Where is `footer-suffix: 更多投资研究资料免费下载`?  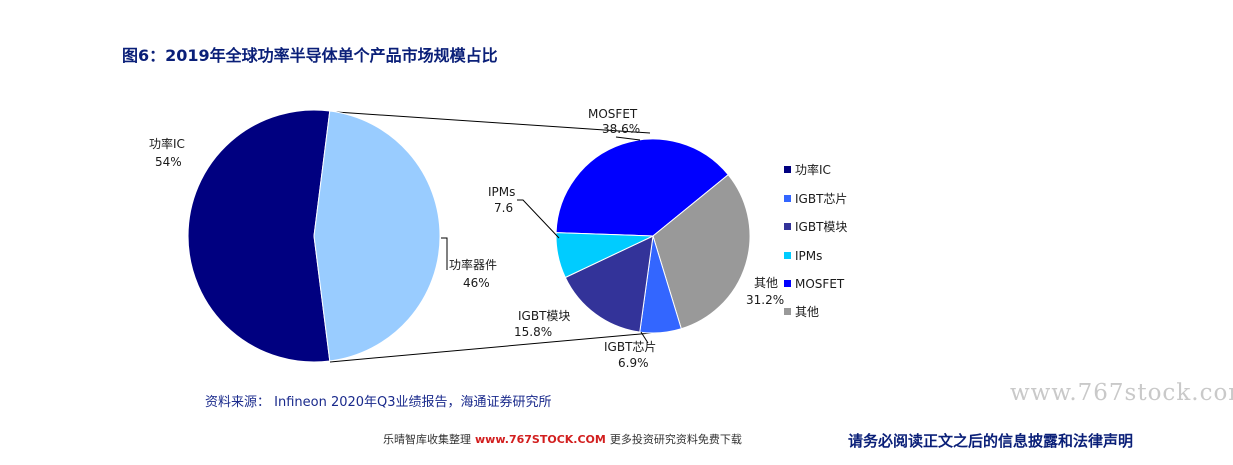
footer-suffix: 更多投资研究资料免费下载 is located at coordinates (675, 439).